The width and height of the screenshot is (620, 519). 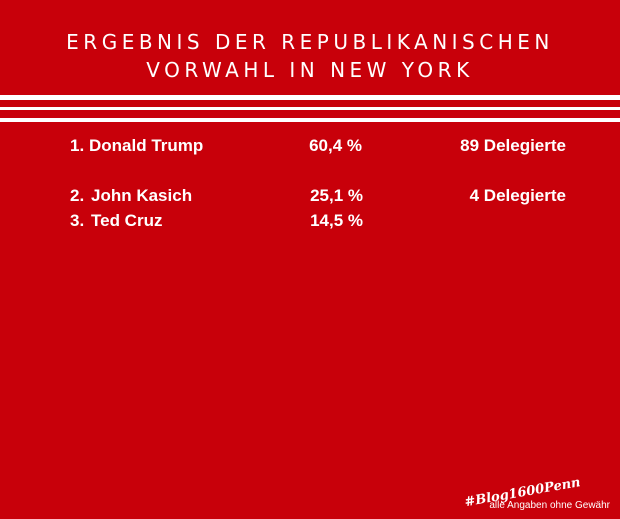 What do you see at coordinates (310, 97) in the screenshot?
I see `divider-stripe-top` at bounding box center [310, 97].